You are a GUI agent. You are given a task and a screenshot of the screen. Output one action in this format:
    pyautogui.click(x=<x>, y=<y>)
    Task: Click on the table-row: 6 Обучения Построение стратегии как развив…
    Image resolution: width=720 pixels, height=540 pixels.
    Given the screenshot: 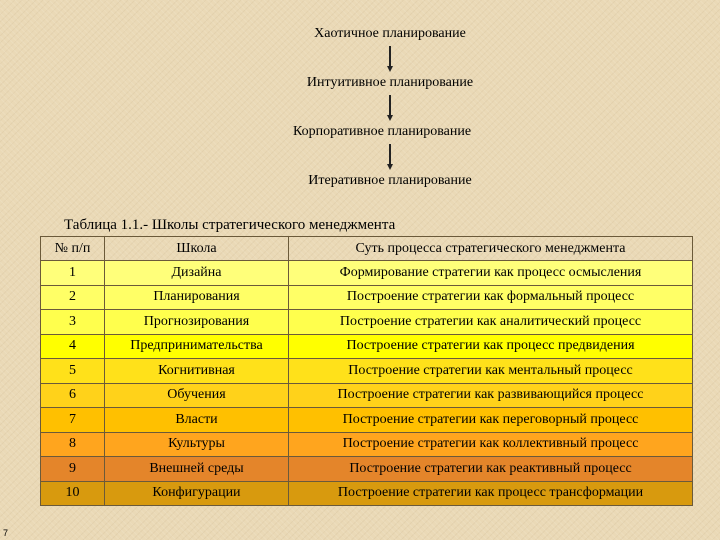 What is the action you would take?
    pyautogui.click(x=366, y=395)
    